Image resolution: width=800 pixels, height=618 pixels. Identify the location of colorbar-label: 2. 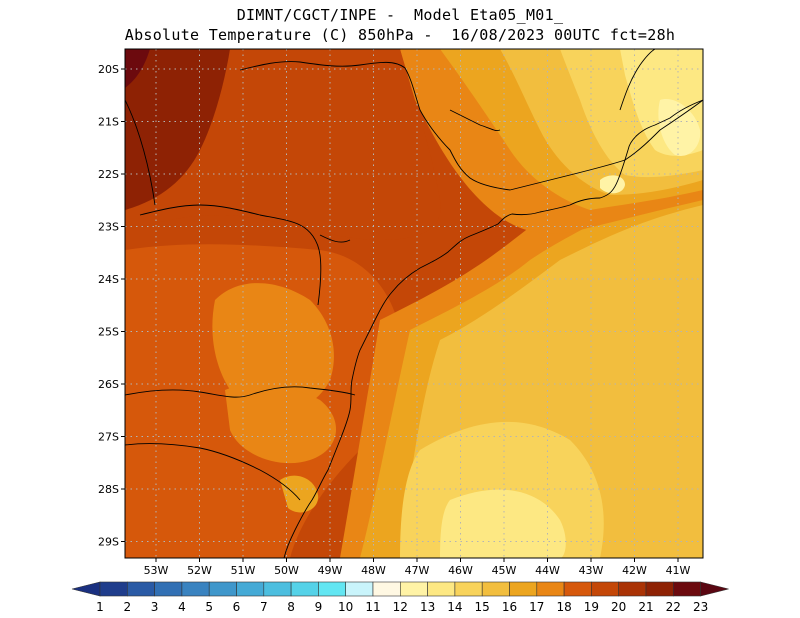
(127, 607).